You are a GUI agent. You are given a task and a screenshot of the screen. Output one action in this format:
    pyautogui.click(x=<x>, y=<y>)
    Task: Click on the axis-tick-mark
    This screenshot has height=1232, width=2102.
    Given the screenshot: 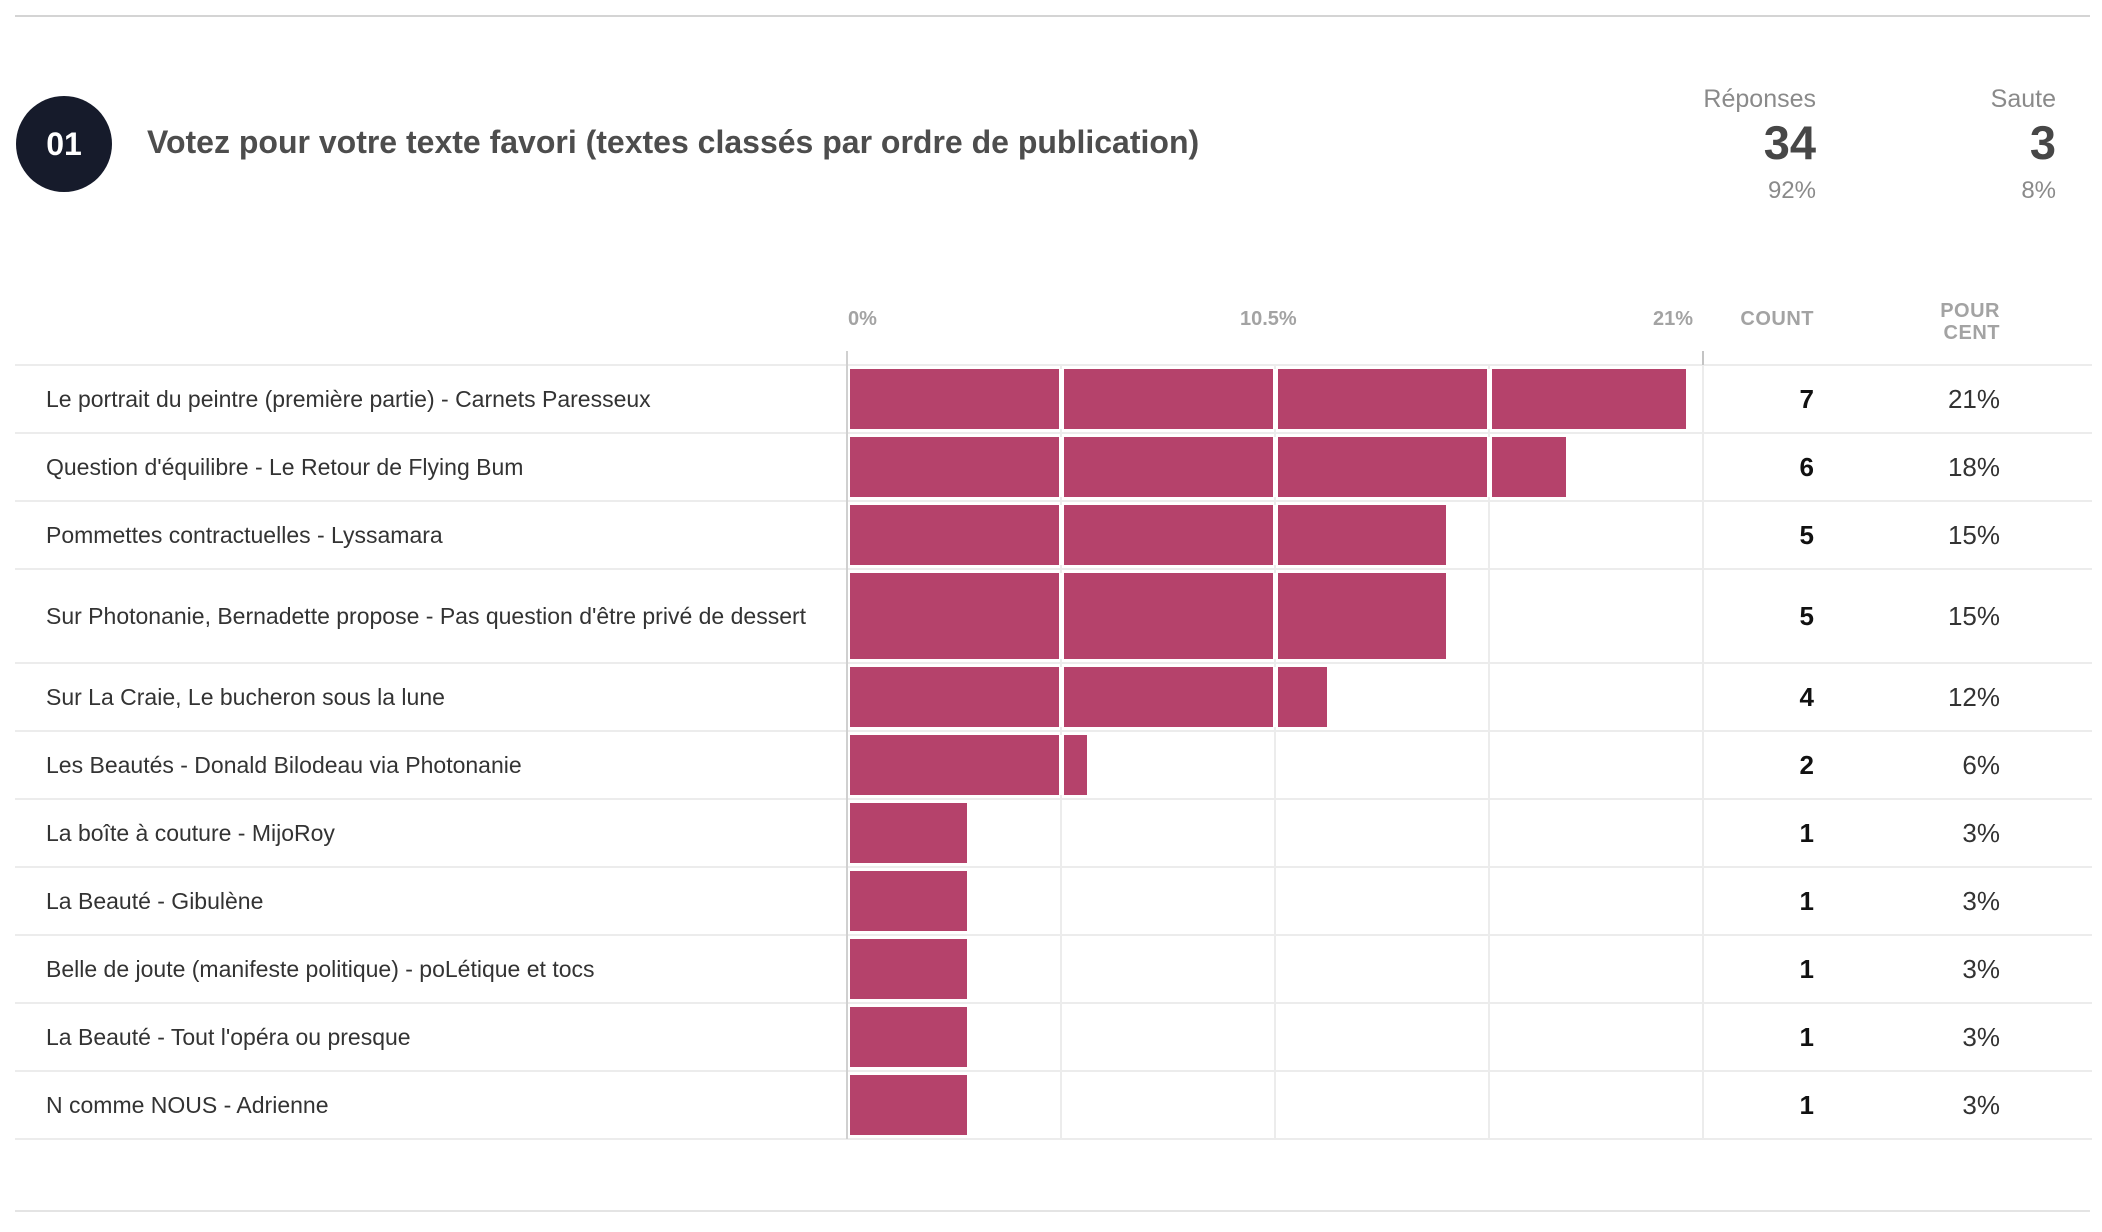 What is the action you would take?
    pyautogui.click(x=1703, y=358)
    